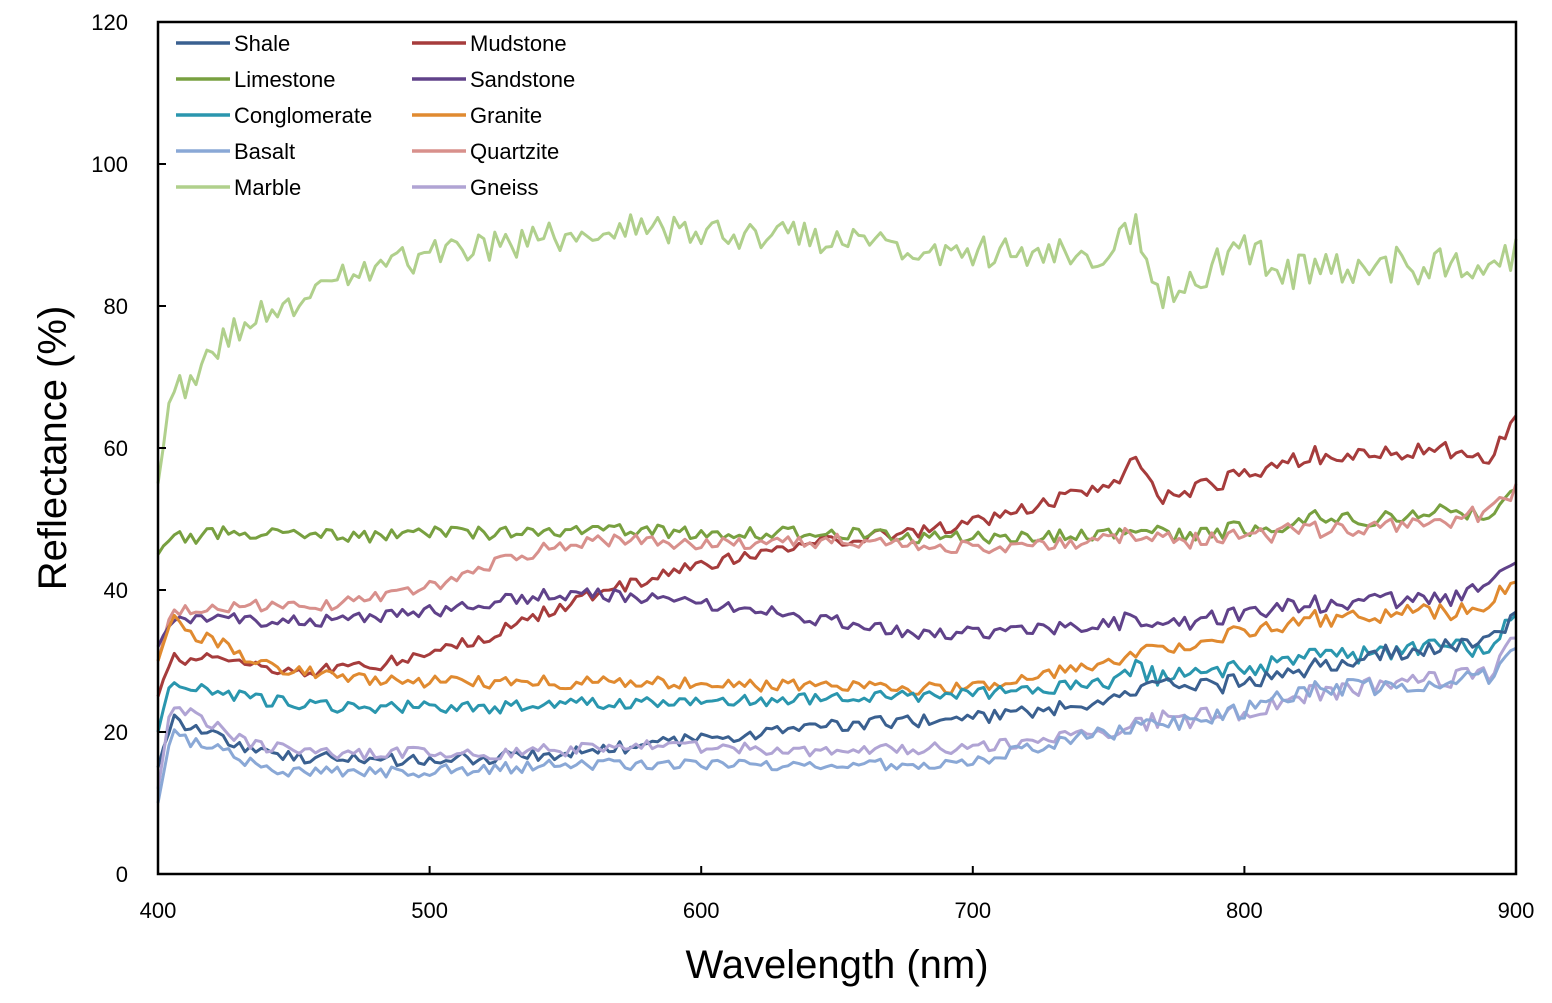 Image resolution: width=1552 pixels, height=1003 pixels. Describe the element at coordinates (116, 590) in the screenshot. I see `y-tick-label: 40` at that location.